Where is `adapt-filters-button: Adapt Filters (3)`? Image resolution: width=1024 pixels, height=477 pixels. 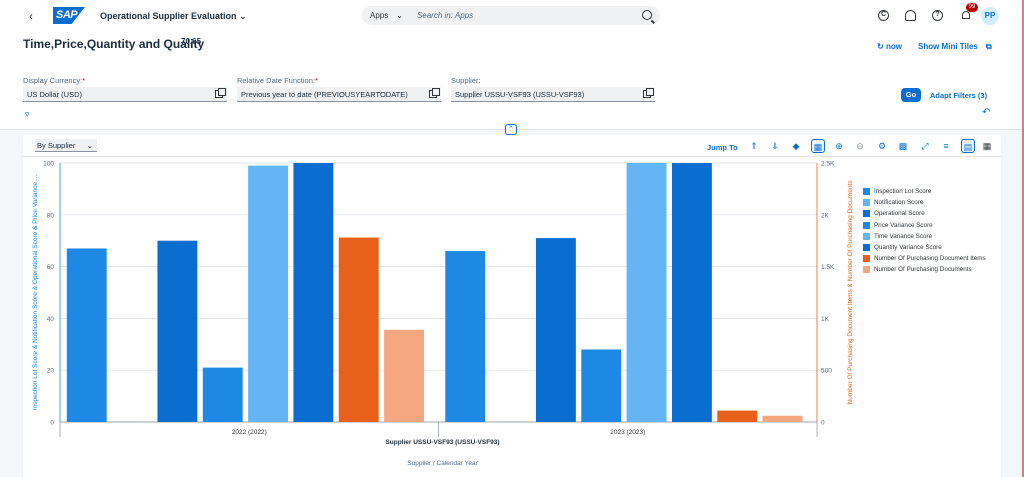 adapt-filters-button: Adapt Filters (3) is located at coordinates (959, 95).